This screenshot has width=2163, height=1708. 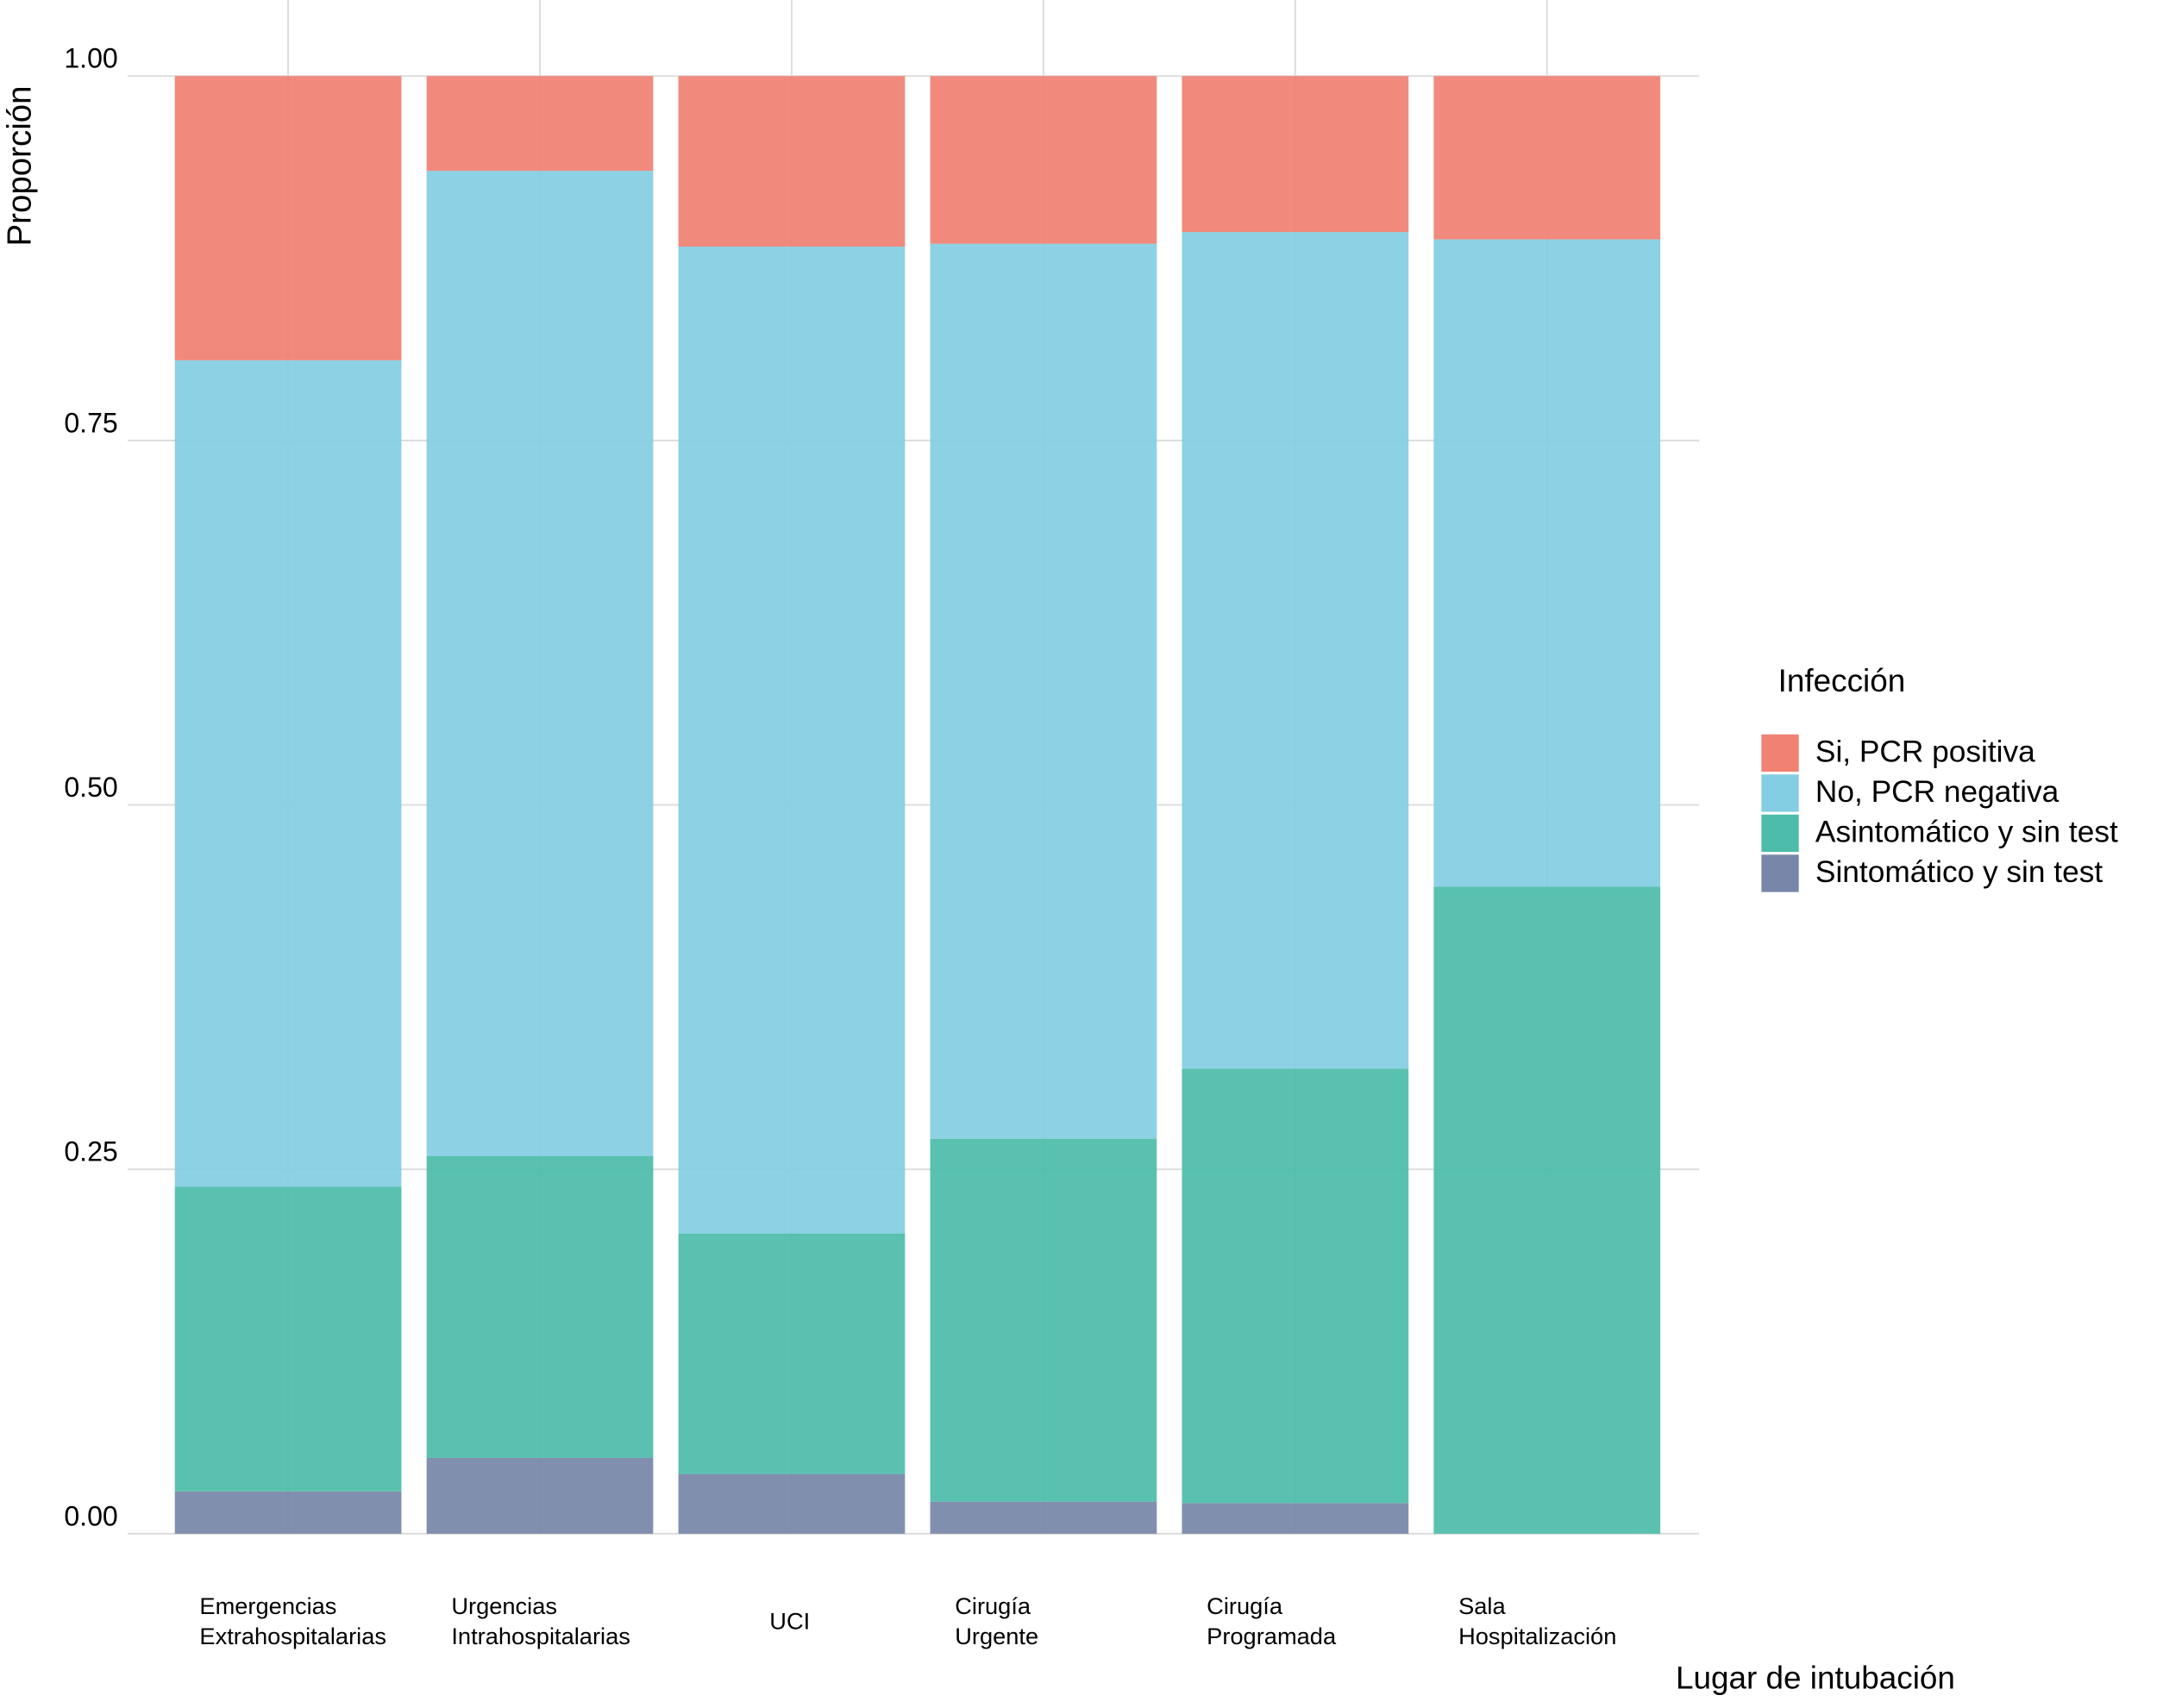 What do you see at coordinates (504, 1606) in the screenshot?
I see `x-tick-label: Urgencias` at bounding box center [504, 1606].